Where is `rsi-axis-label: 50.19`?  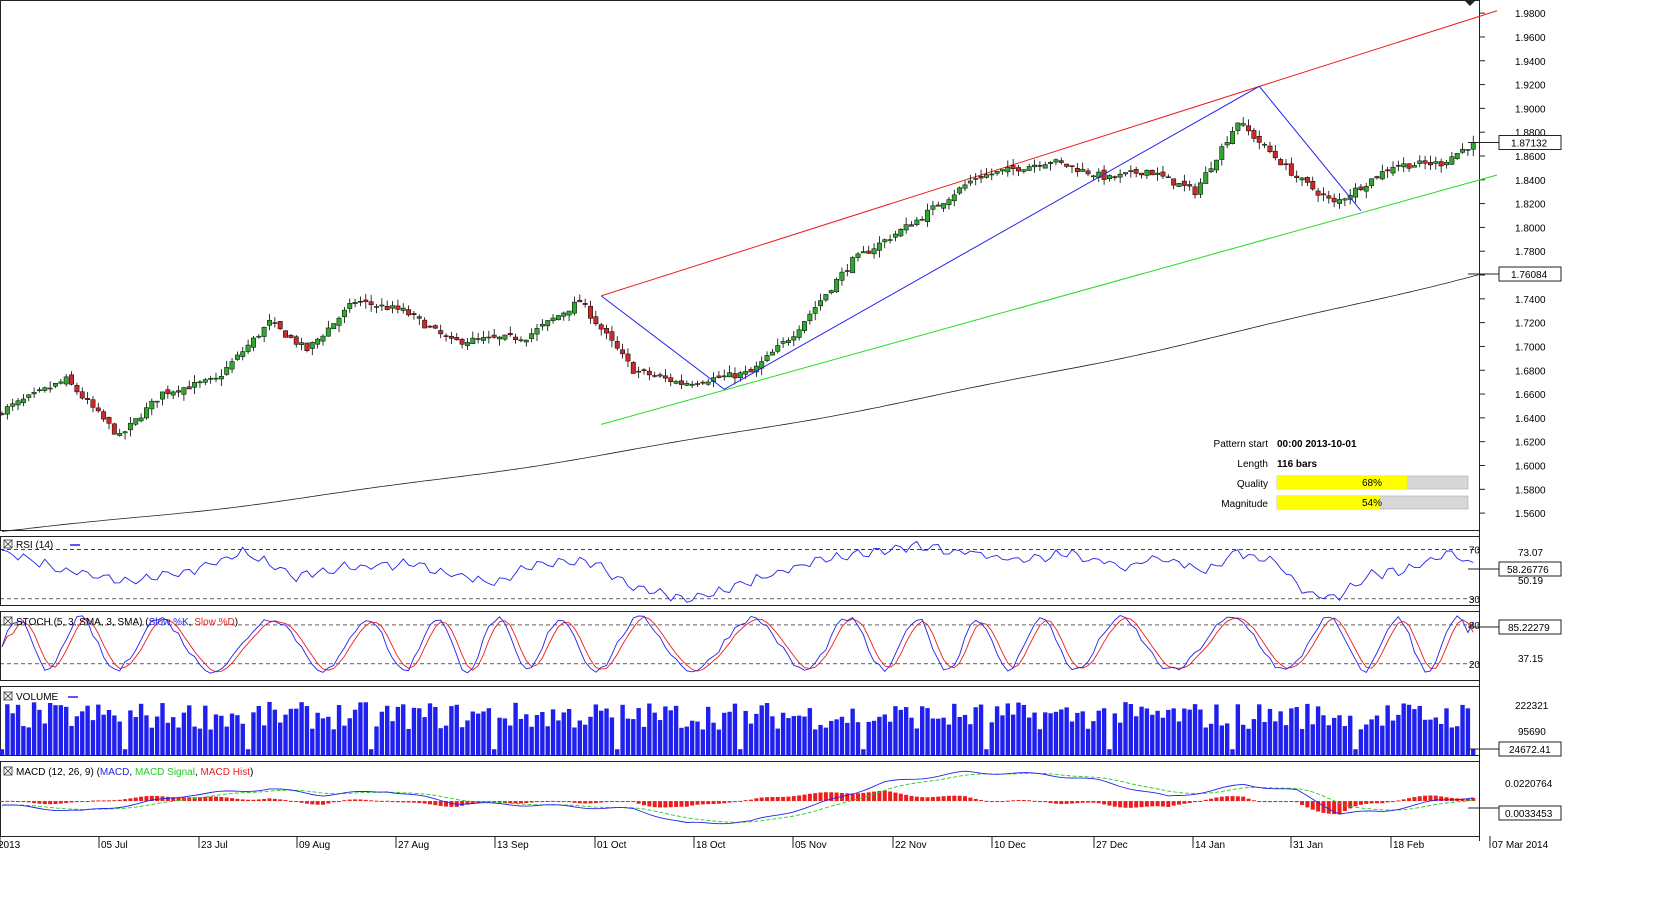
rsi-axis-label: 50.19 is located at coordinates (1530, 581).